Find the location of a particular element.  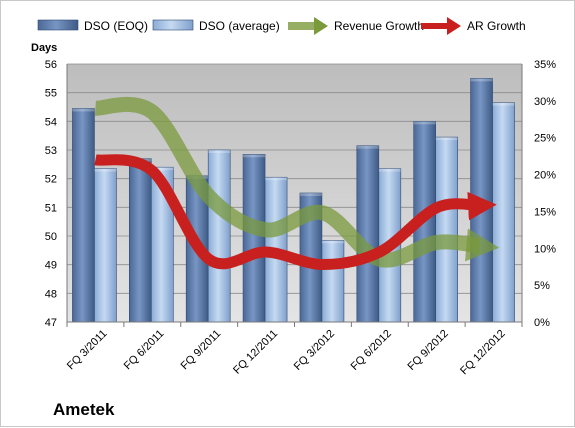

y2-tick-label: 30% is located at coordinates (545, 102).